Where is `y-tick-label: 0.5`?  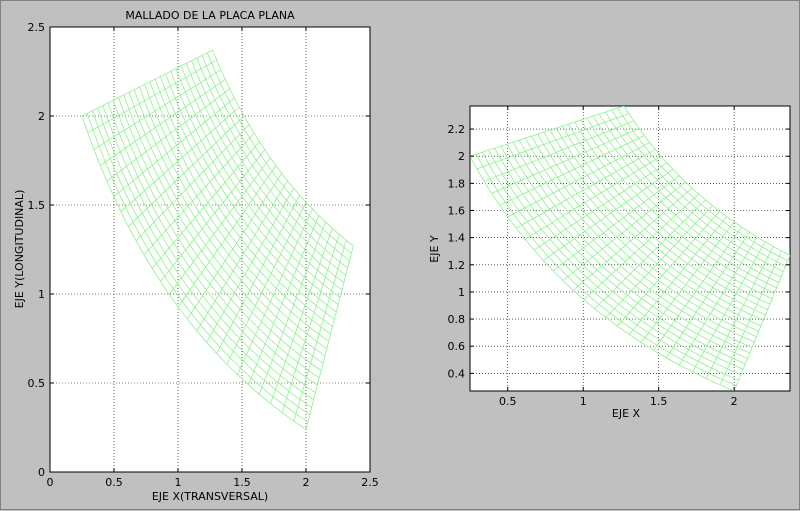
y-tick-label: 0.5 is located at coordinates (37, 383).